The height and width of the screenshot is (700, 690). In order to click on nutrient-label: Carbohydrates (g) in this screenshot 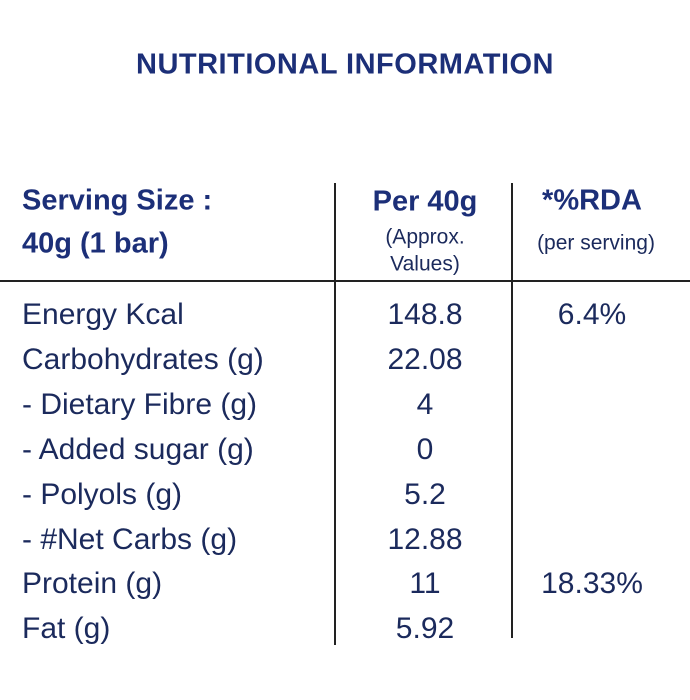, I will do `click(143, 359)`.